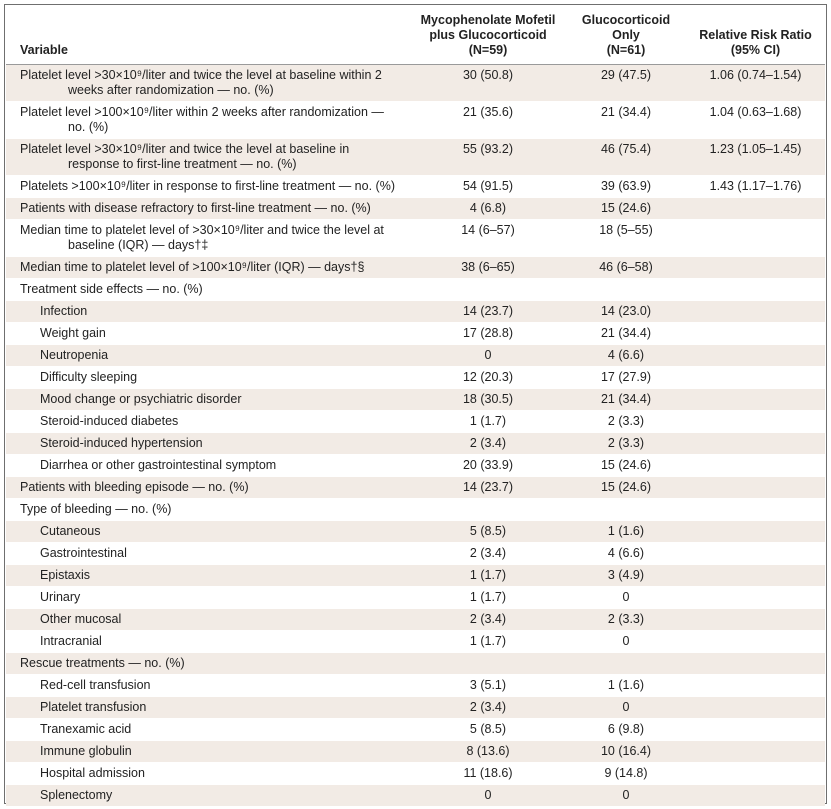  Describe the element at coordinates (415, 575) in the screenshot. I see `table-row: Epistaxis 1 (1.7) 3 (4.9)` at that location.